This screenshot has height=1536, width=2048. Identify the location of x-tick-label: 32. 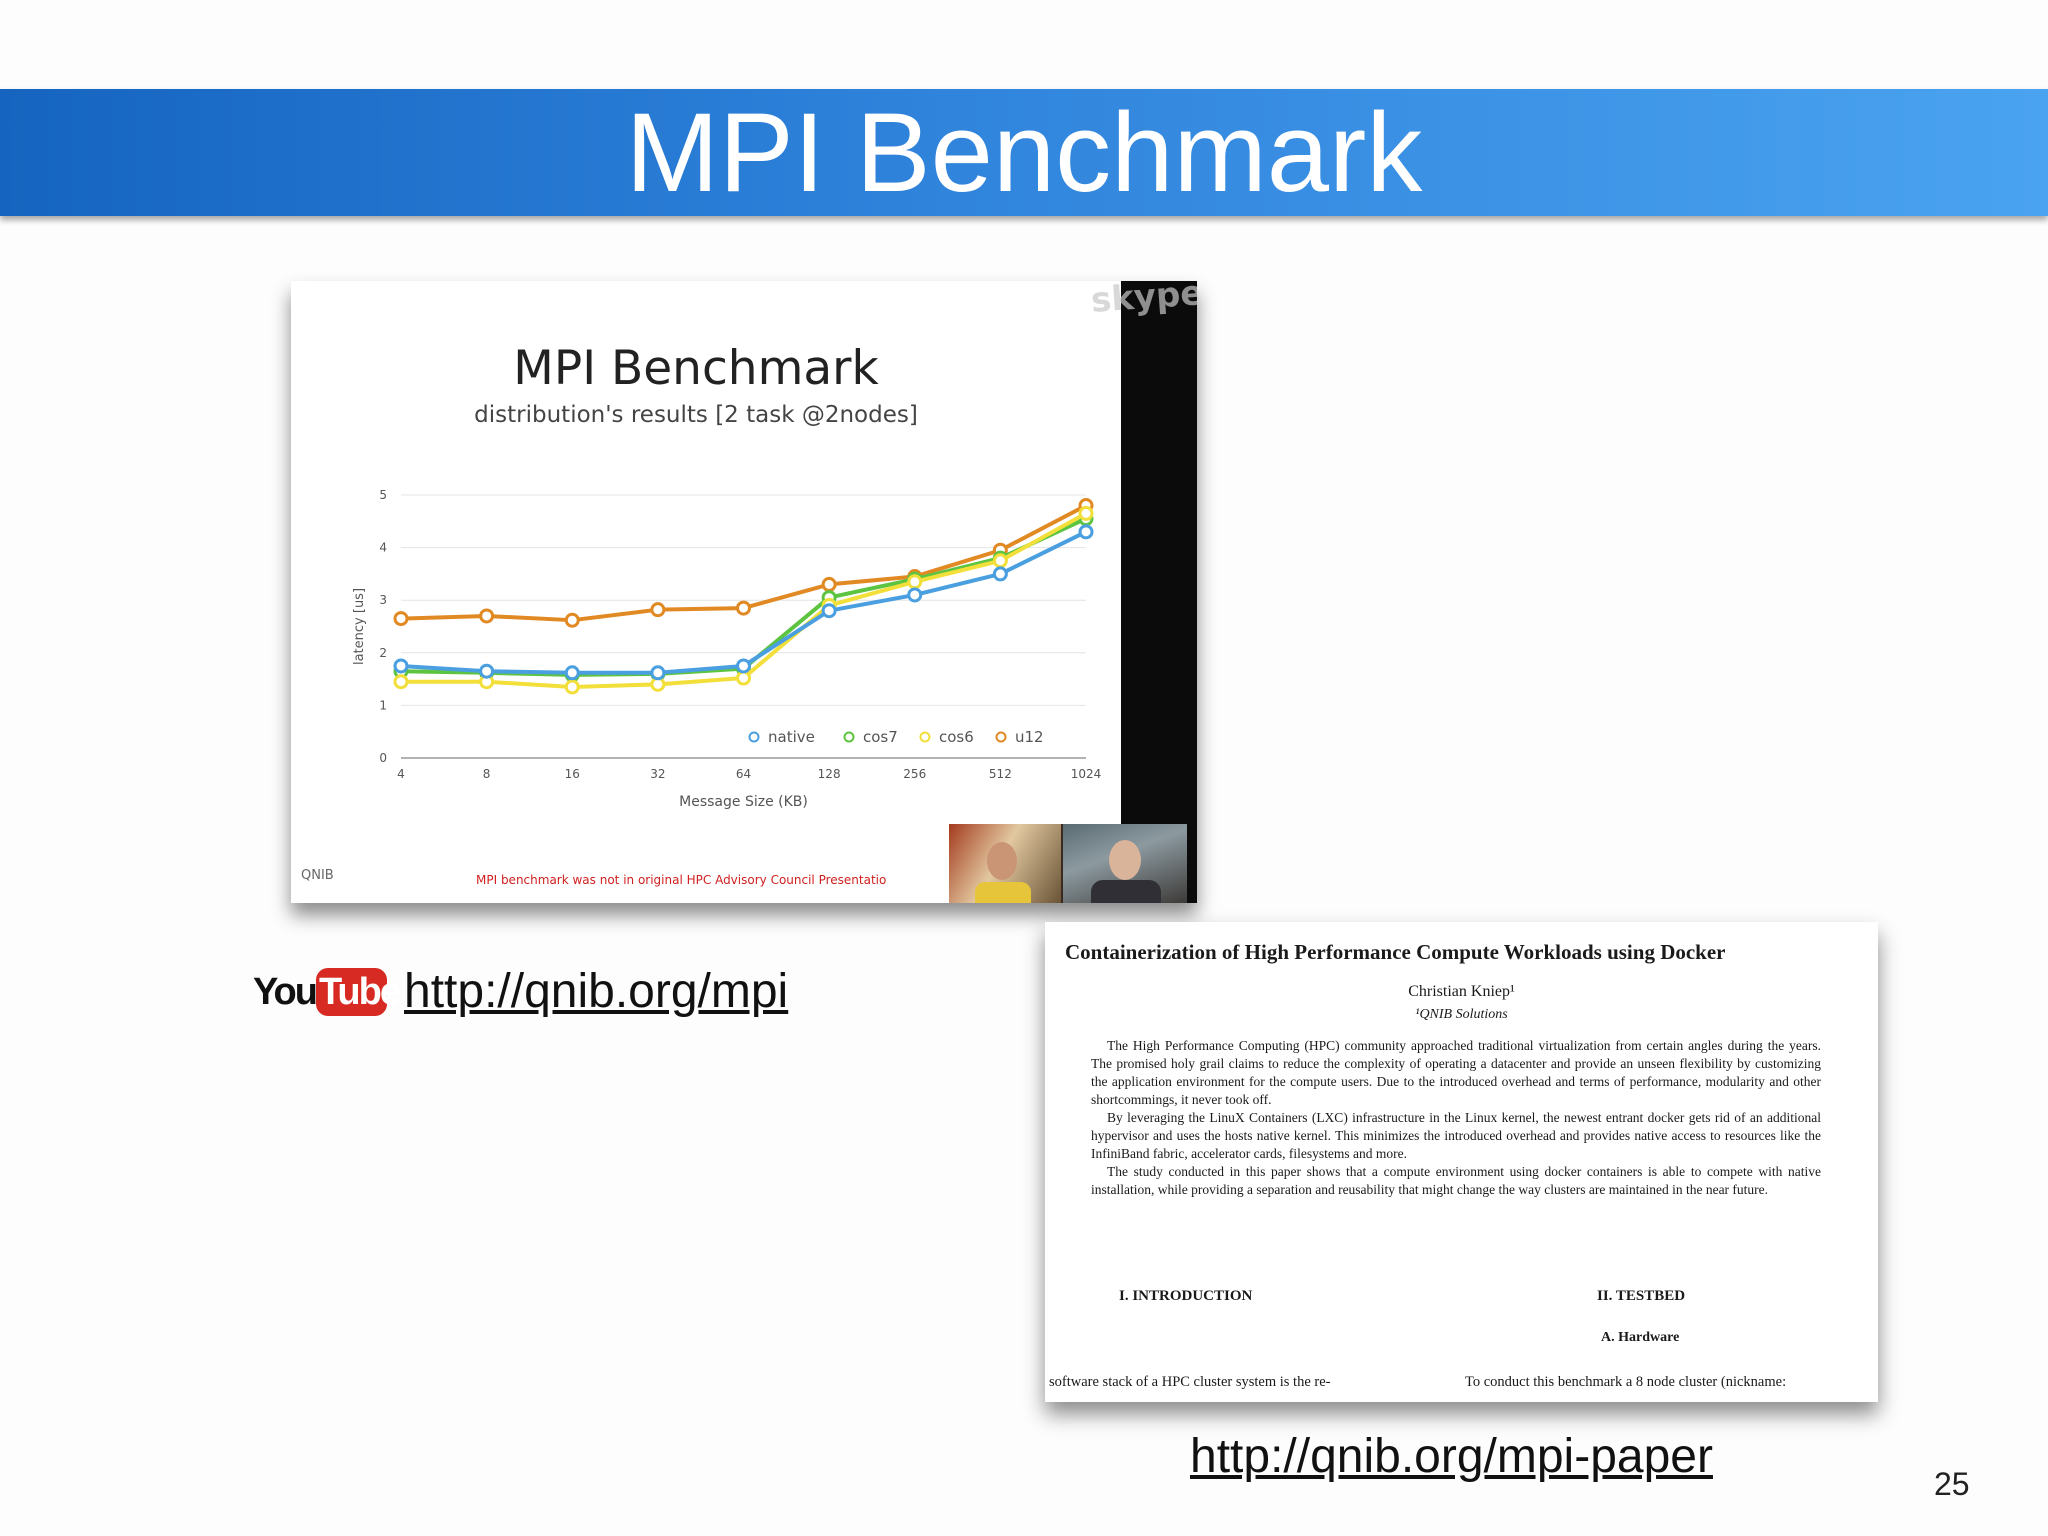
(657, 774).